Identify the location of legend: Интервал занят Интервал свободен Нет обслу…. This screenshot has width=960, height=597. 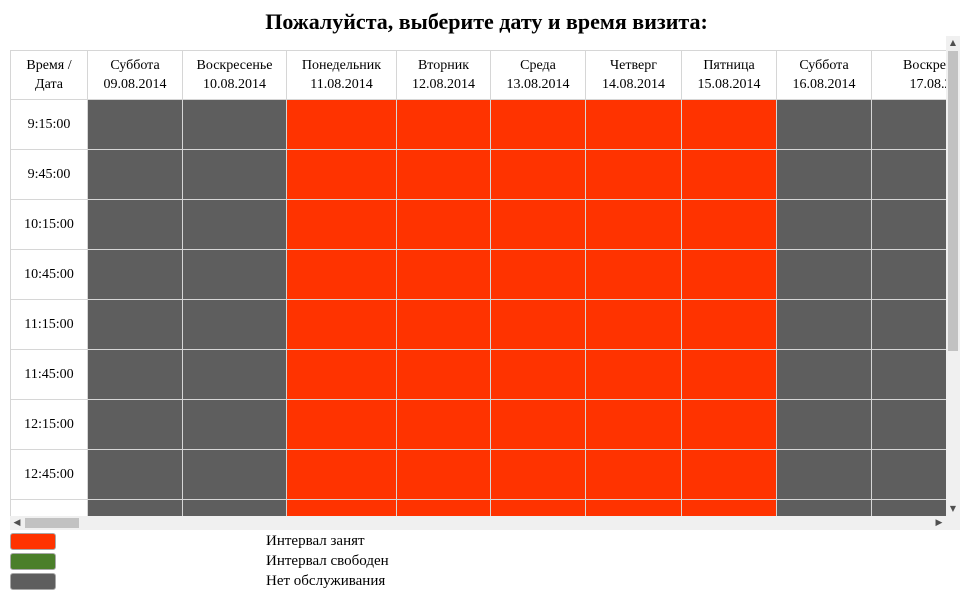
(260, 562).